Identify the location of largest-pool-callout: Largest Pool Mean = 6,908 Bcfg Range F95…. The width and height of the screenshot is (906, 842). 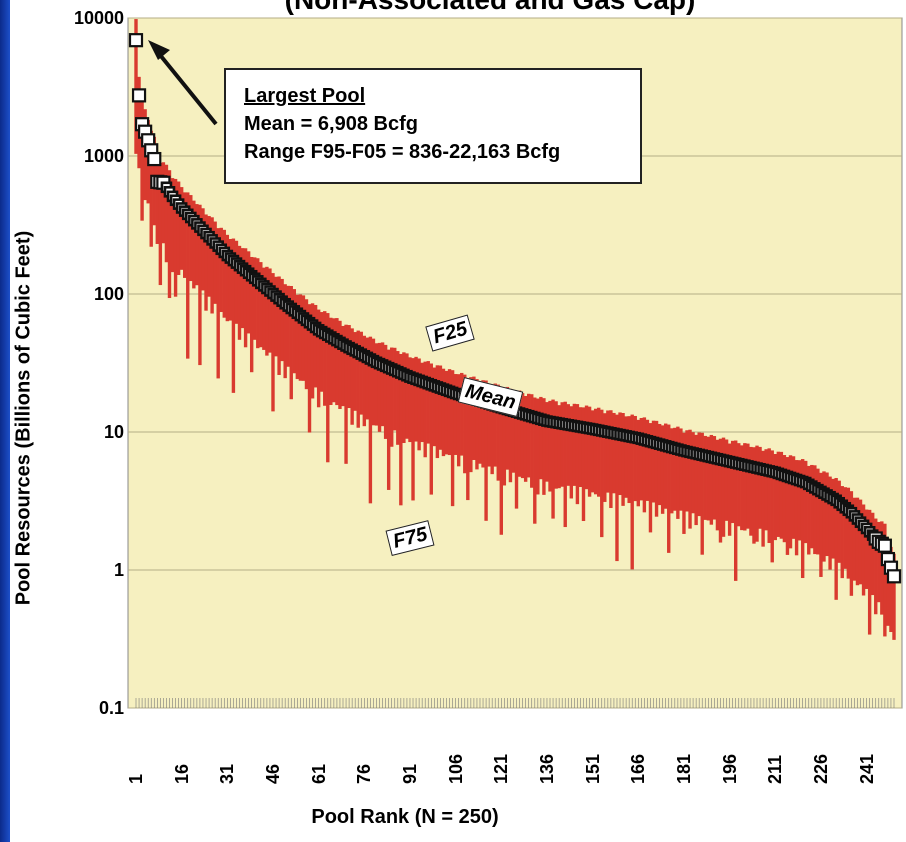
(433, 126).